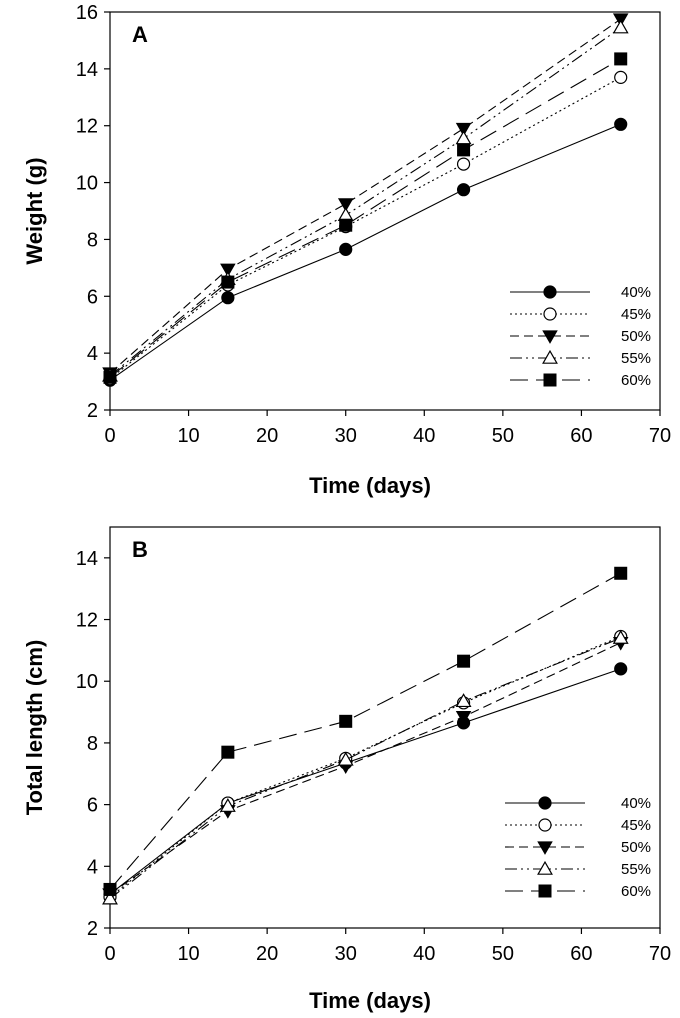 The width and height of the screenshot is (680, 1018). What do you see at coordinates (140, 34) in the screenshot?
I see `panel-label: A` at bounding box center [140, 34].